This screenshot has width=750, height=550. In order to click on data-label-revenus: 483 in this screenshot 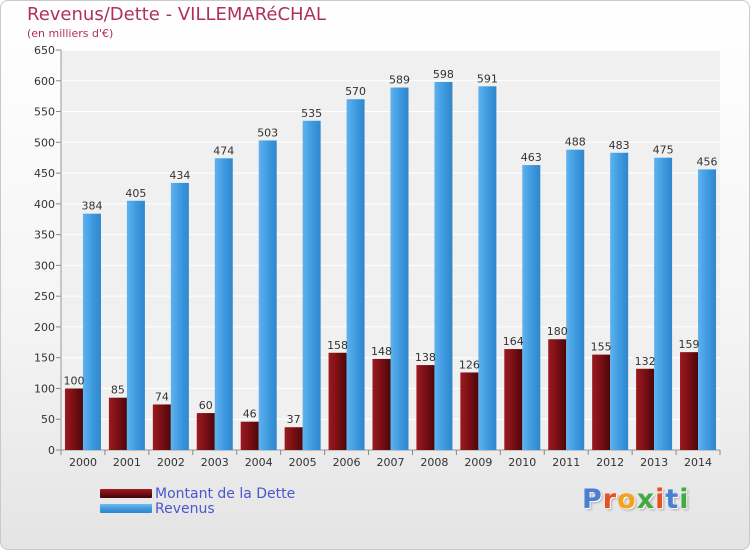, I will do `click(619, 145)`.